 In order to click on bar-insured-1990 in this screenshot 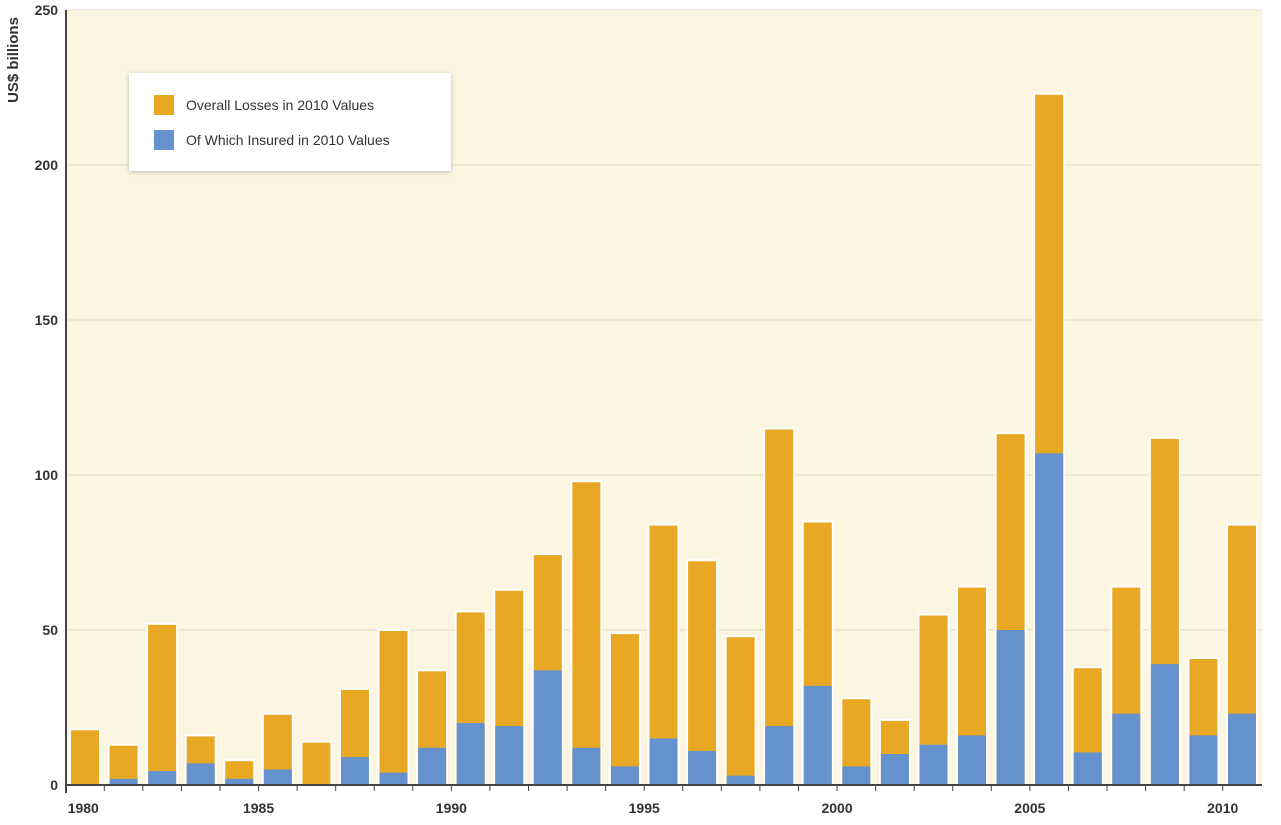, I will do `click(470, 754)`.